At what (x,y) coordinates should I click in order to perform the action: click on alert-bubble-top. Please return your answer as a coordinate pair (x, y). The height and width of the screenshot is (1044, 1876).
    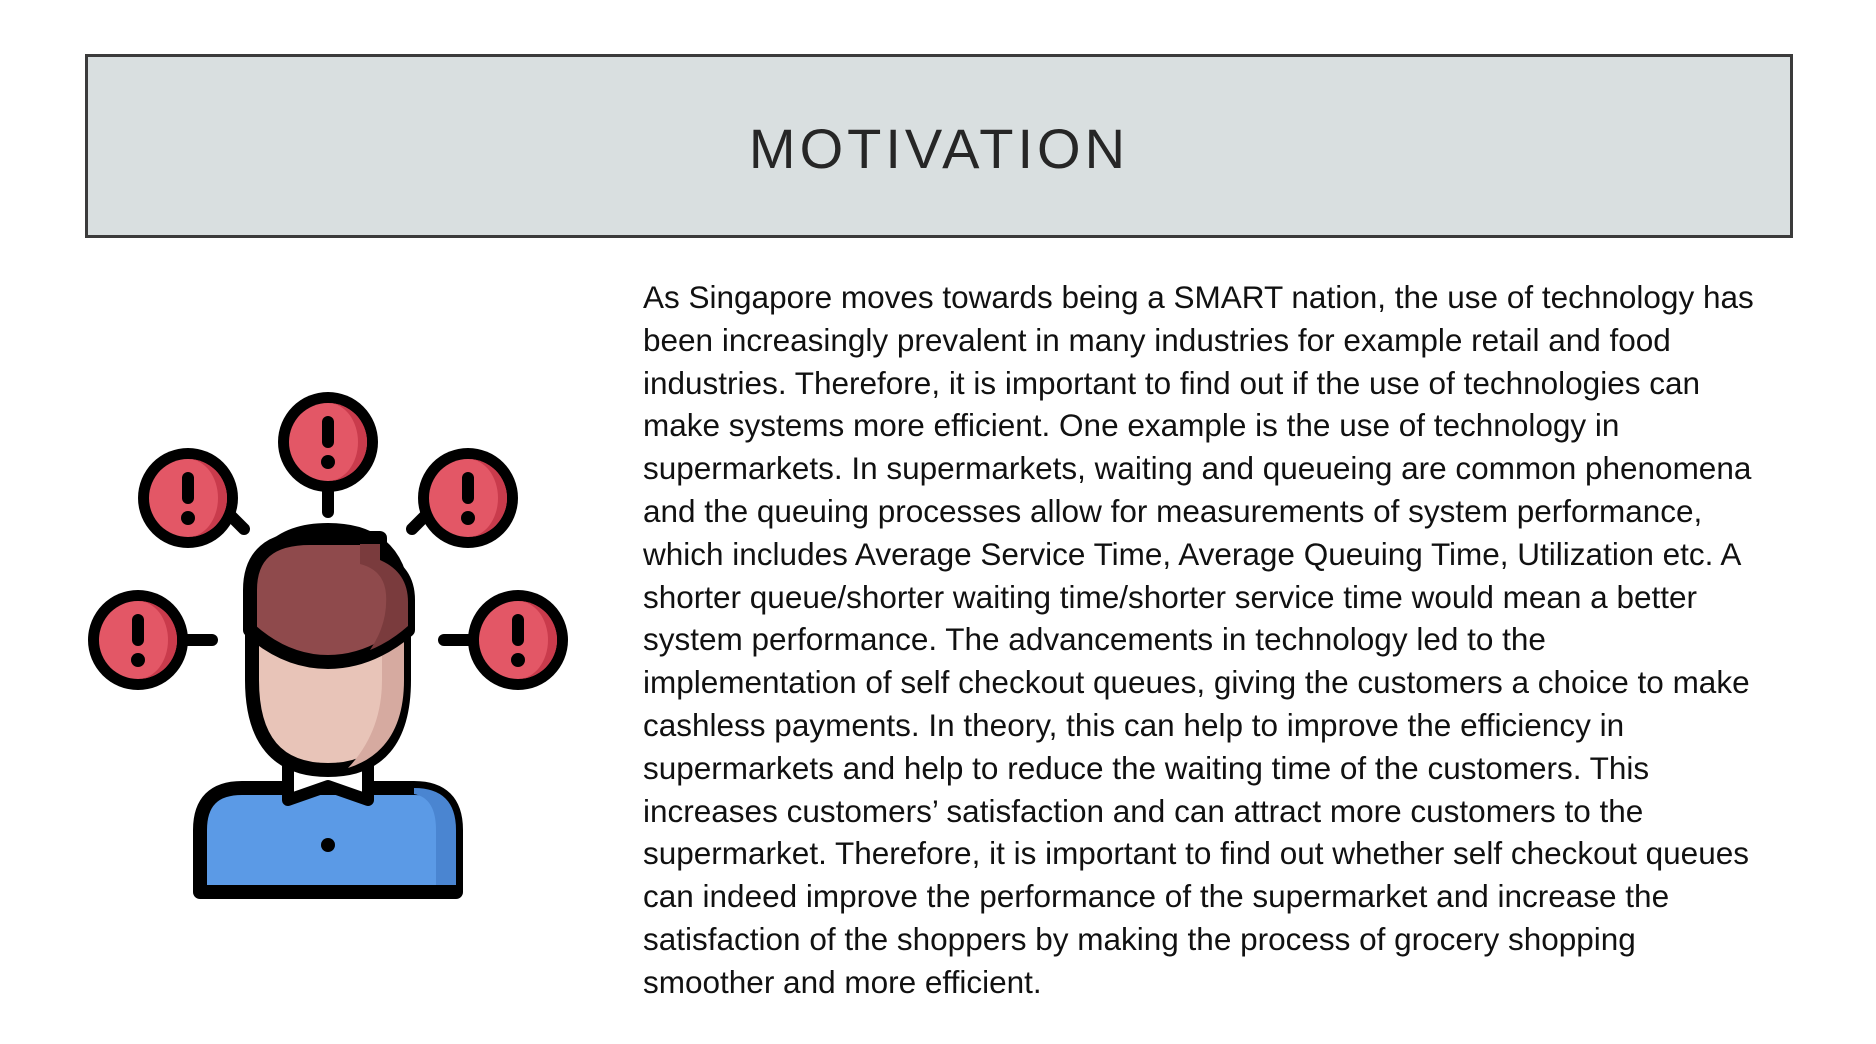
    Looking at the image, I should click on (328, 442).